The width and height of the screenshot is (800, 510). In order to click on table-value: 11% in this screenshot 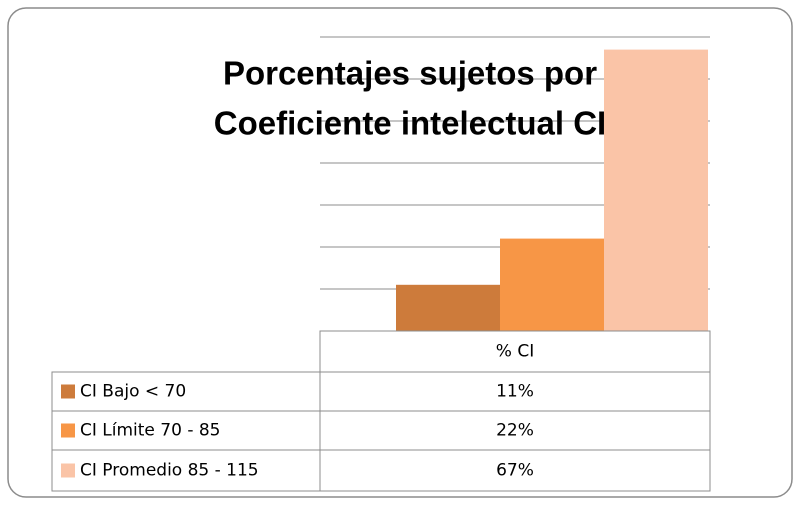, I will do `click(515, 392)`.